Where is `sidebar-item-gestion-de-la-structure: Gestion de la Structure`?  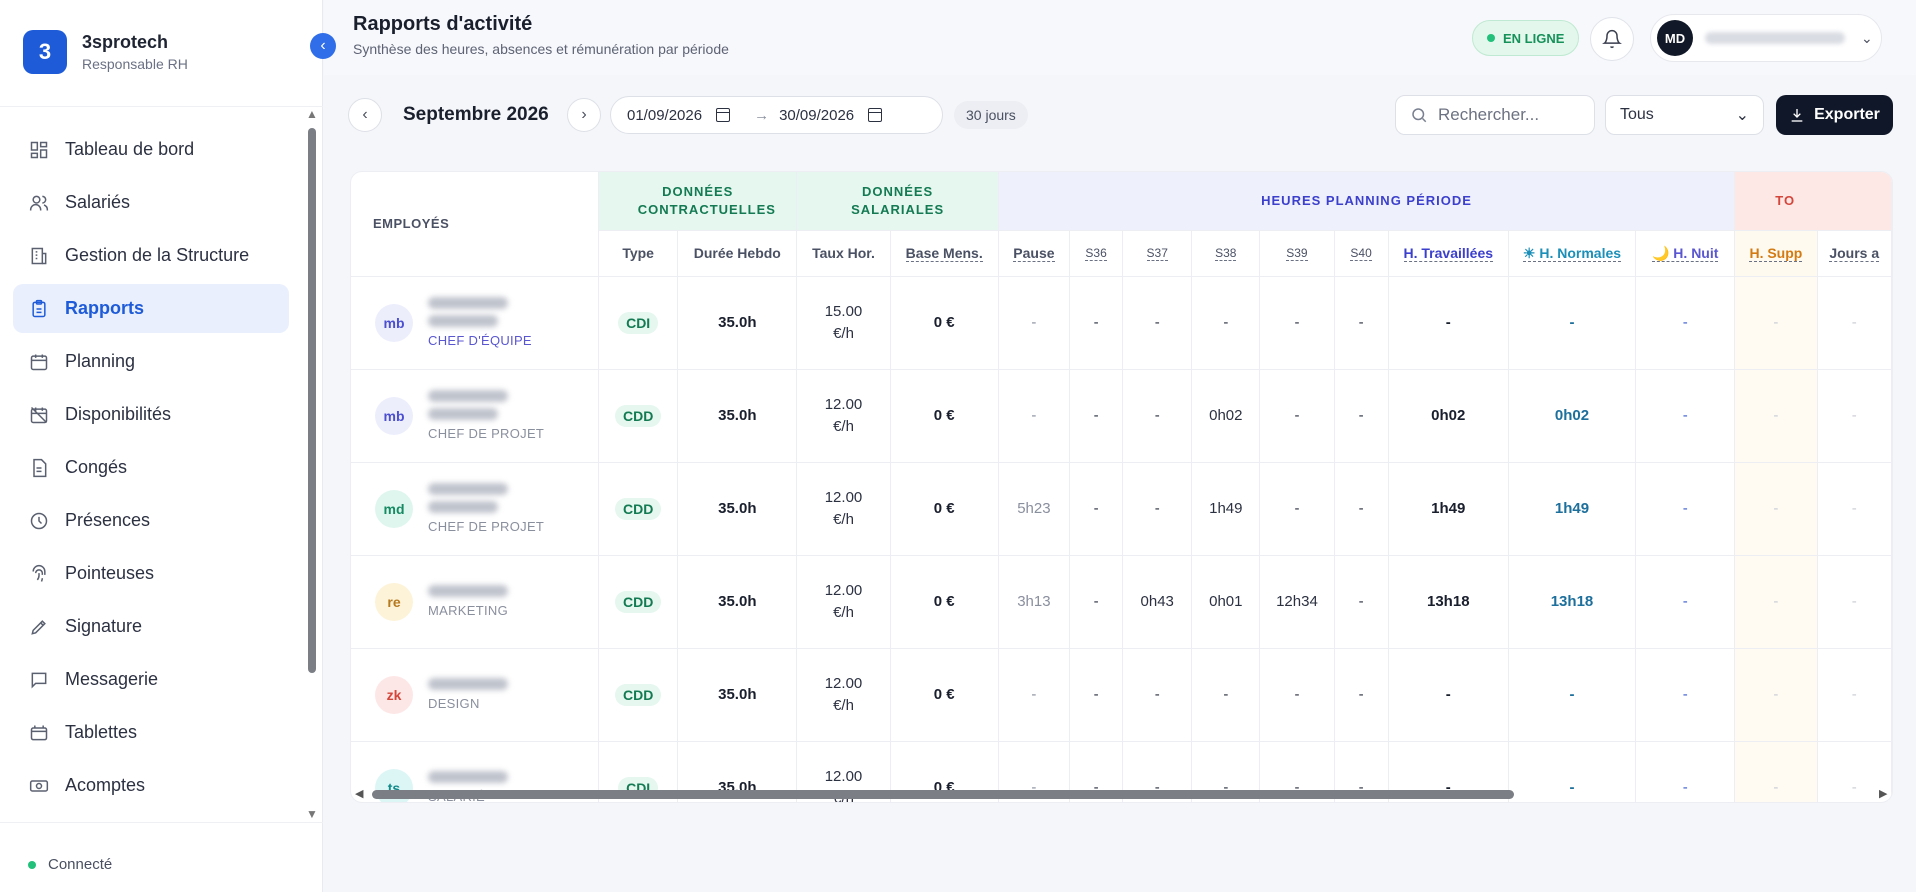
sidebar-item-gestion-de-la-structure: Gestion de la Structure is located at coordinates (151, 255).